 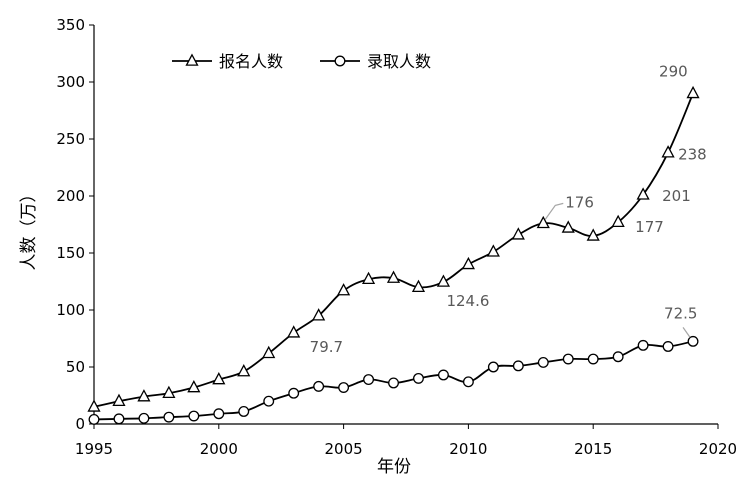 I want to click on data-label: 290, so click(x=673, y=71).